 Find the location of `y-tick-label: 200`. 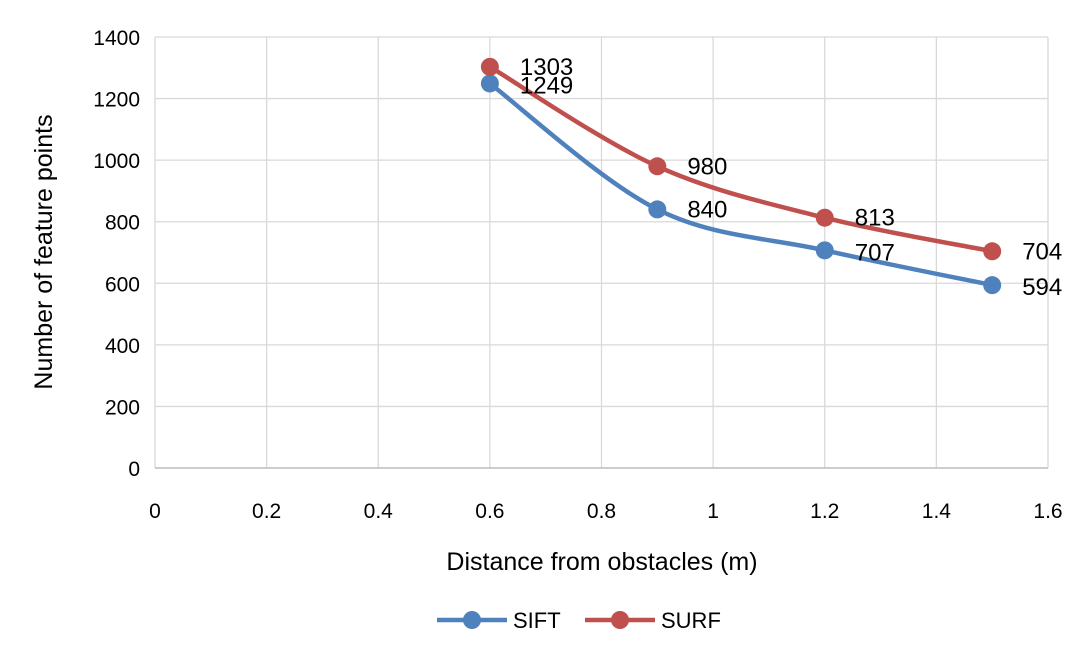

y-tick-label: 200 is located at coordinates (122, 407).